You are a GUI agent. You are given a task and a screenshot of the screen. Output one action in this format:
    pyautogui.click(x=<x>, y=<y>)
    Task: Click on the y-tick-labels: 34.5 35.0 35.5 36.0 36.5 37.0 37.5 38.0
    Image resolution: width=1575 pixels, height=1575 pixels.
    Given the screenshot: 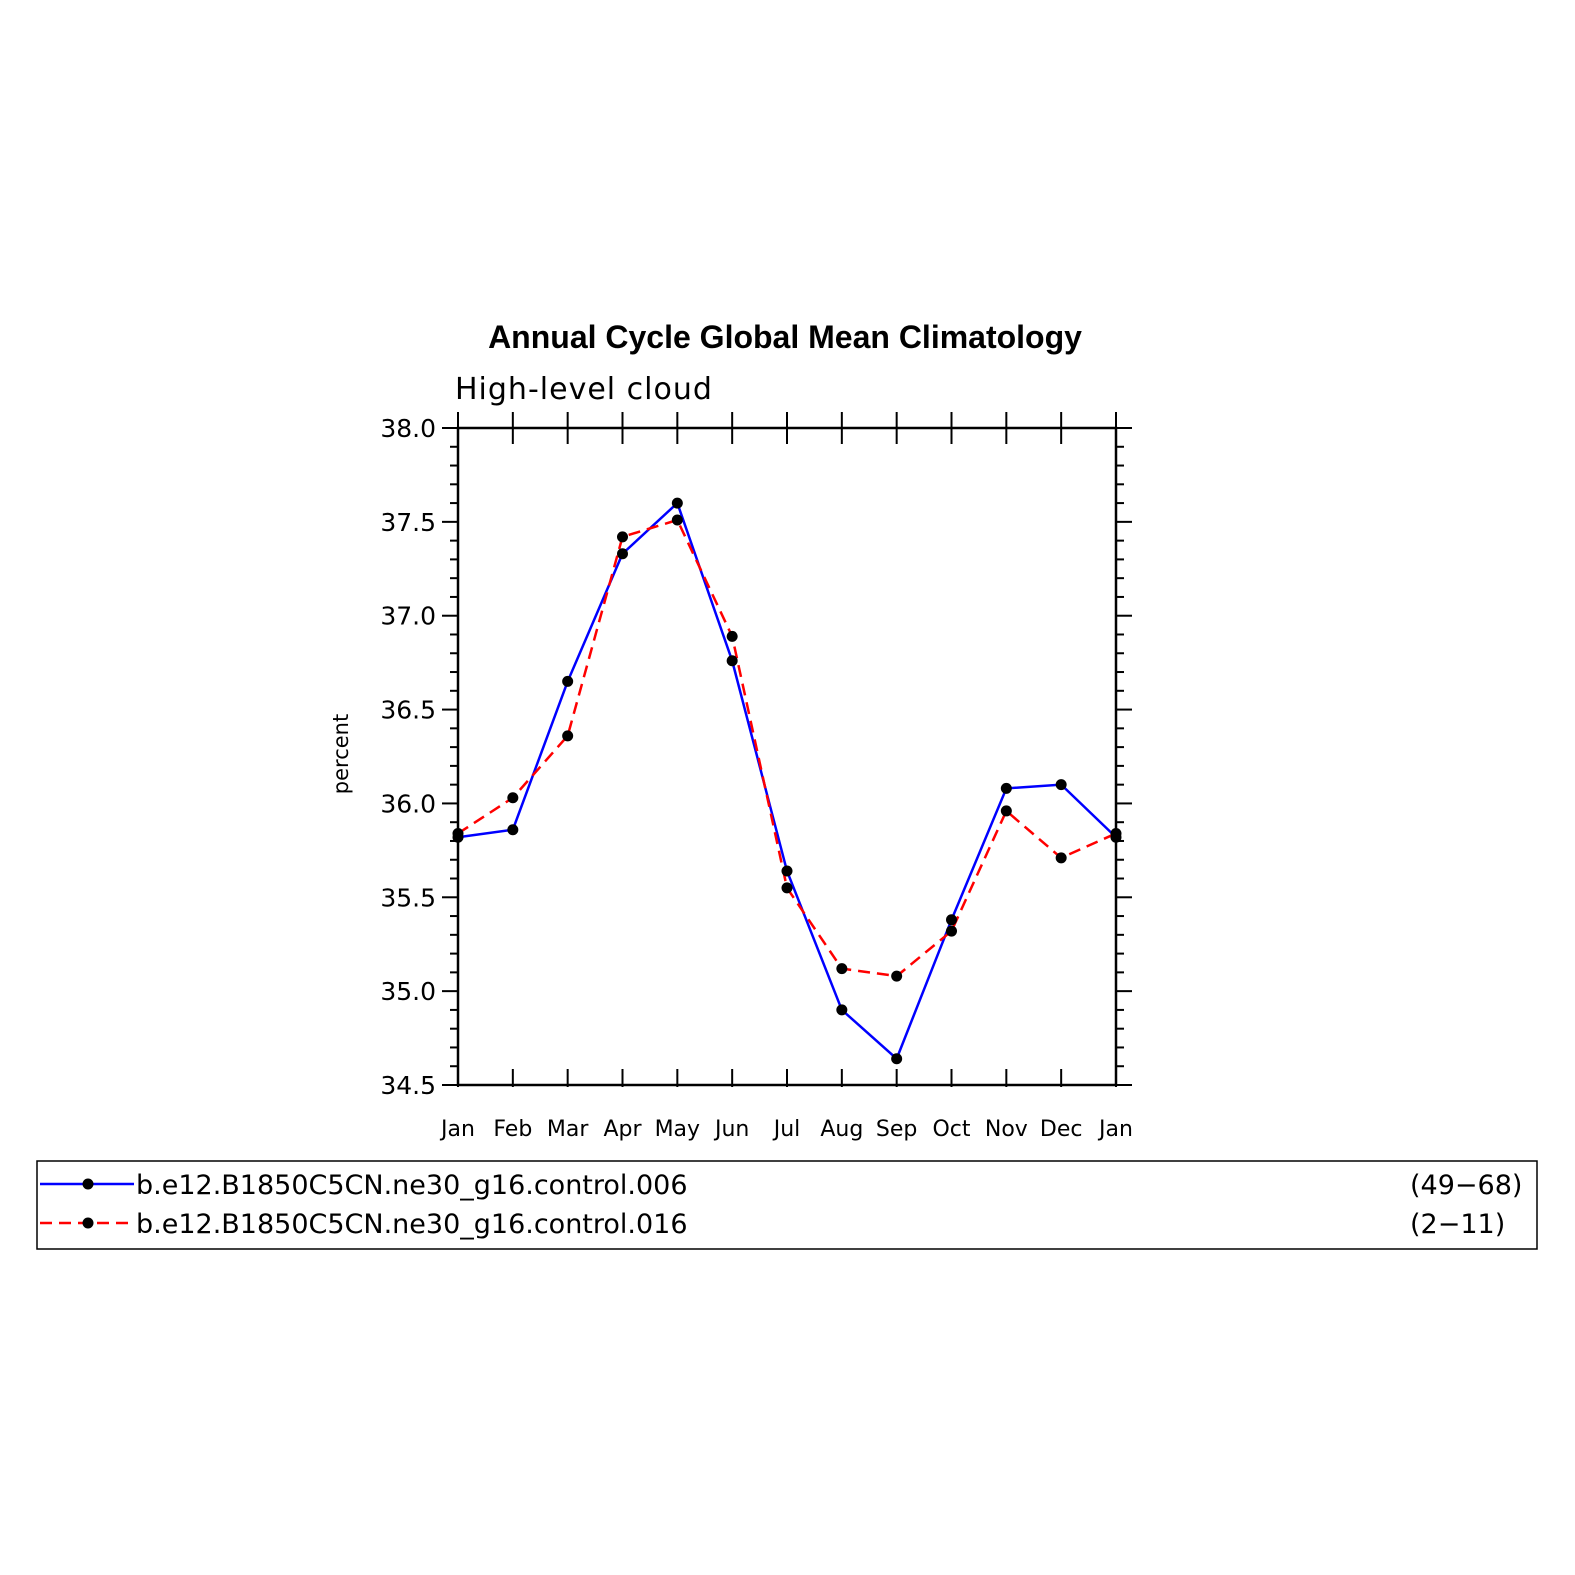 What is the action you would take?
    pyautogui.click(x=408, y=757)
    